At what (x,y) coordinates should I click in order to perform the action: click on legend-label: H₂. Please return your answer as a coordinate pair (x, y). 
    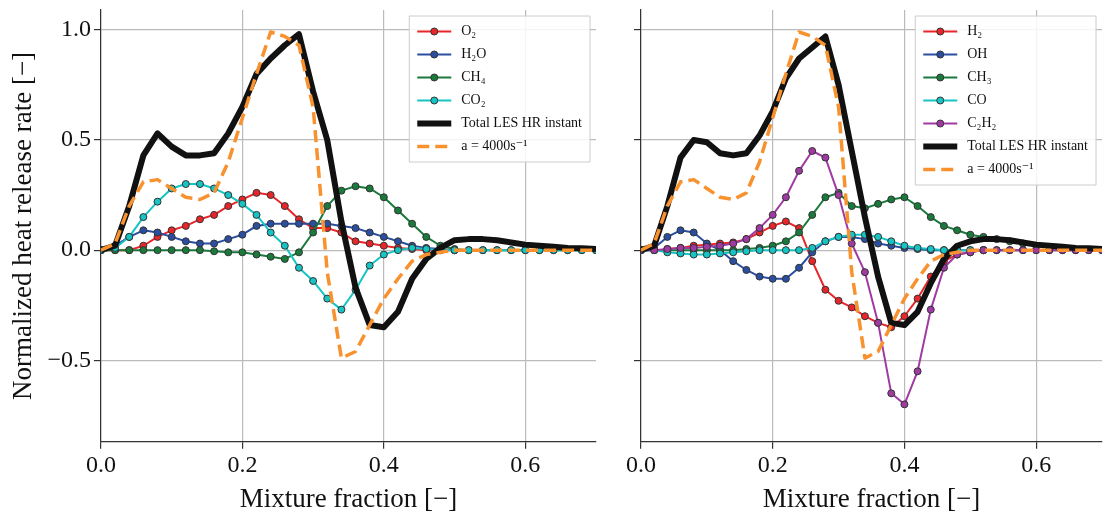
    Looking at the image, I should click on (975, 31).